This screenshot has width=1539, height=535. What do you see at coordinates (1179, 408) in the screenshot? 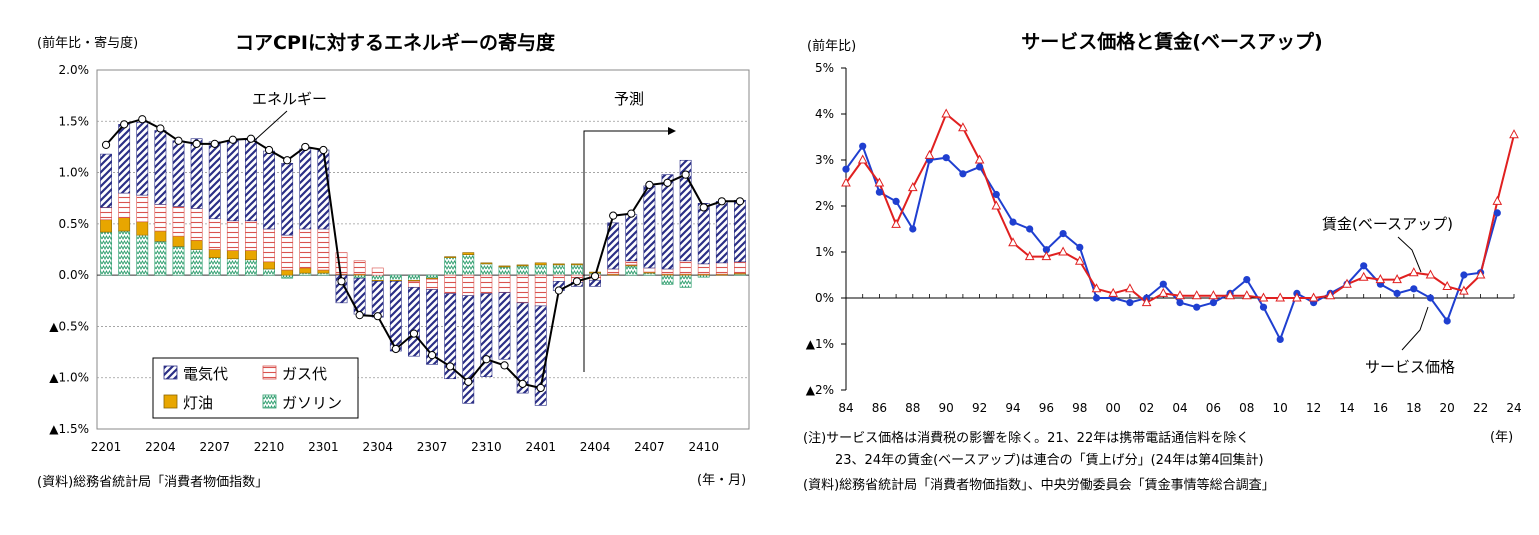
I see `right-x-tick-label: 04` at bounding box center [1179, 408].